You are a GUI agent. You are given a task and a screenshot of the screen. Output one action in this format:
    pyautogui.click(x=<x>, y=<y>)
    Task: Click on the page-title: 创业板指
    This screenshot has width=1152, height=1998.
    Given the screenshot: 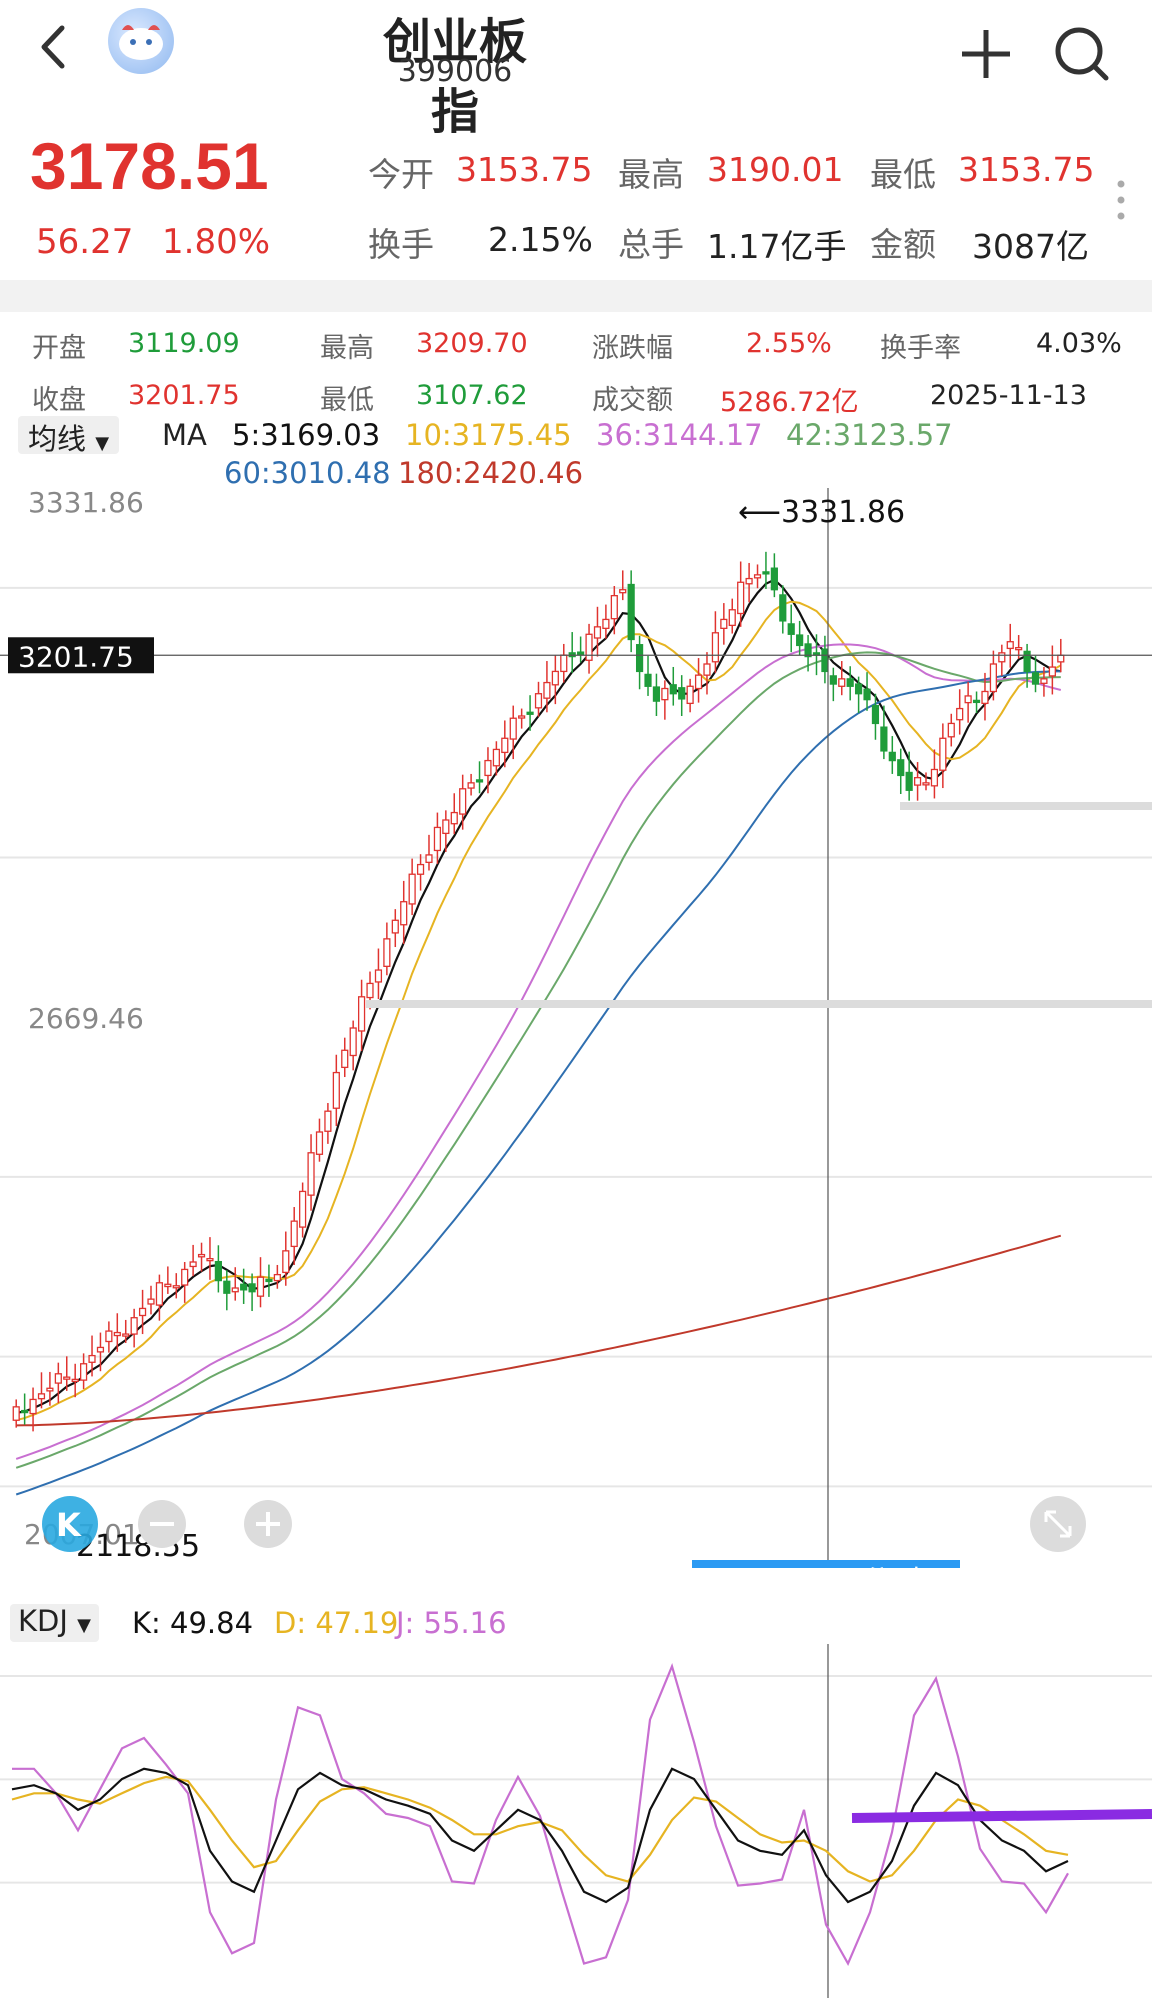 What is the action you would take?
    pyautogui.click(x=454, y=77)
    